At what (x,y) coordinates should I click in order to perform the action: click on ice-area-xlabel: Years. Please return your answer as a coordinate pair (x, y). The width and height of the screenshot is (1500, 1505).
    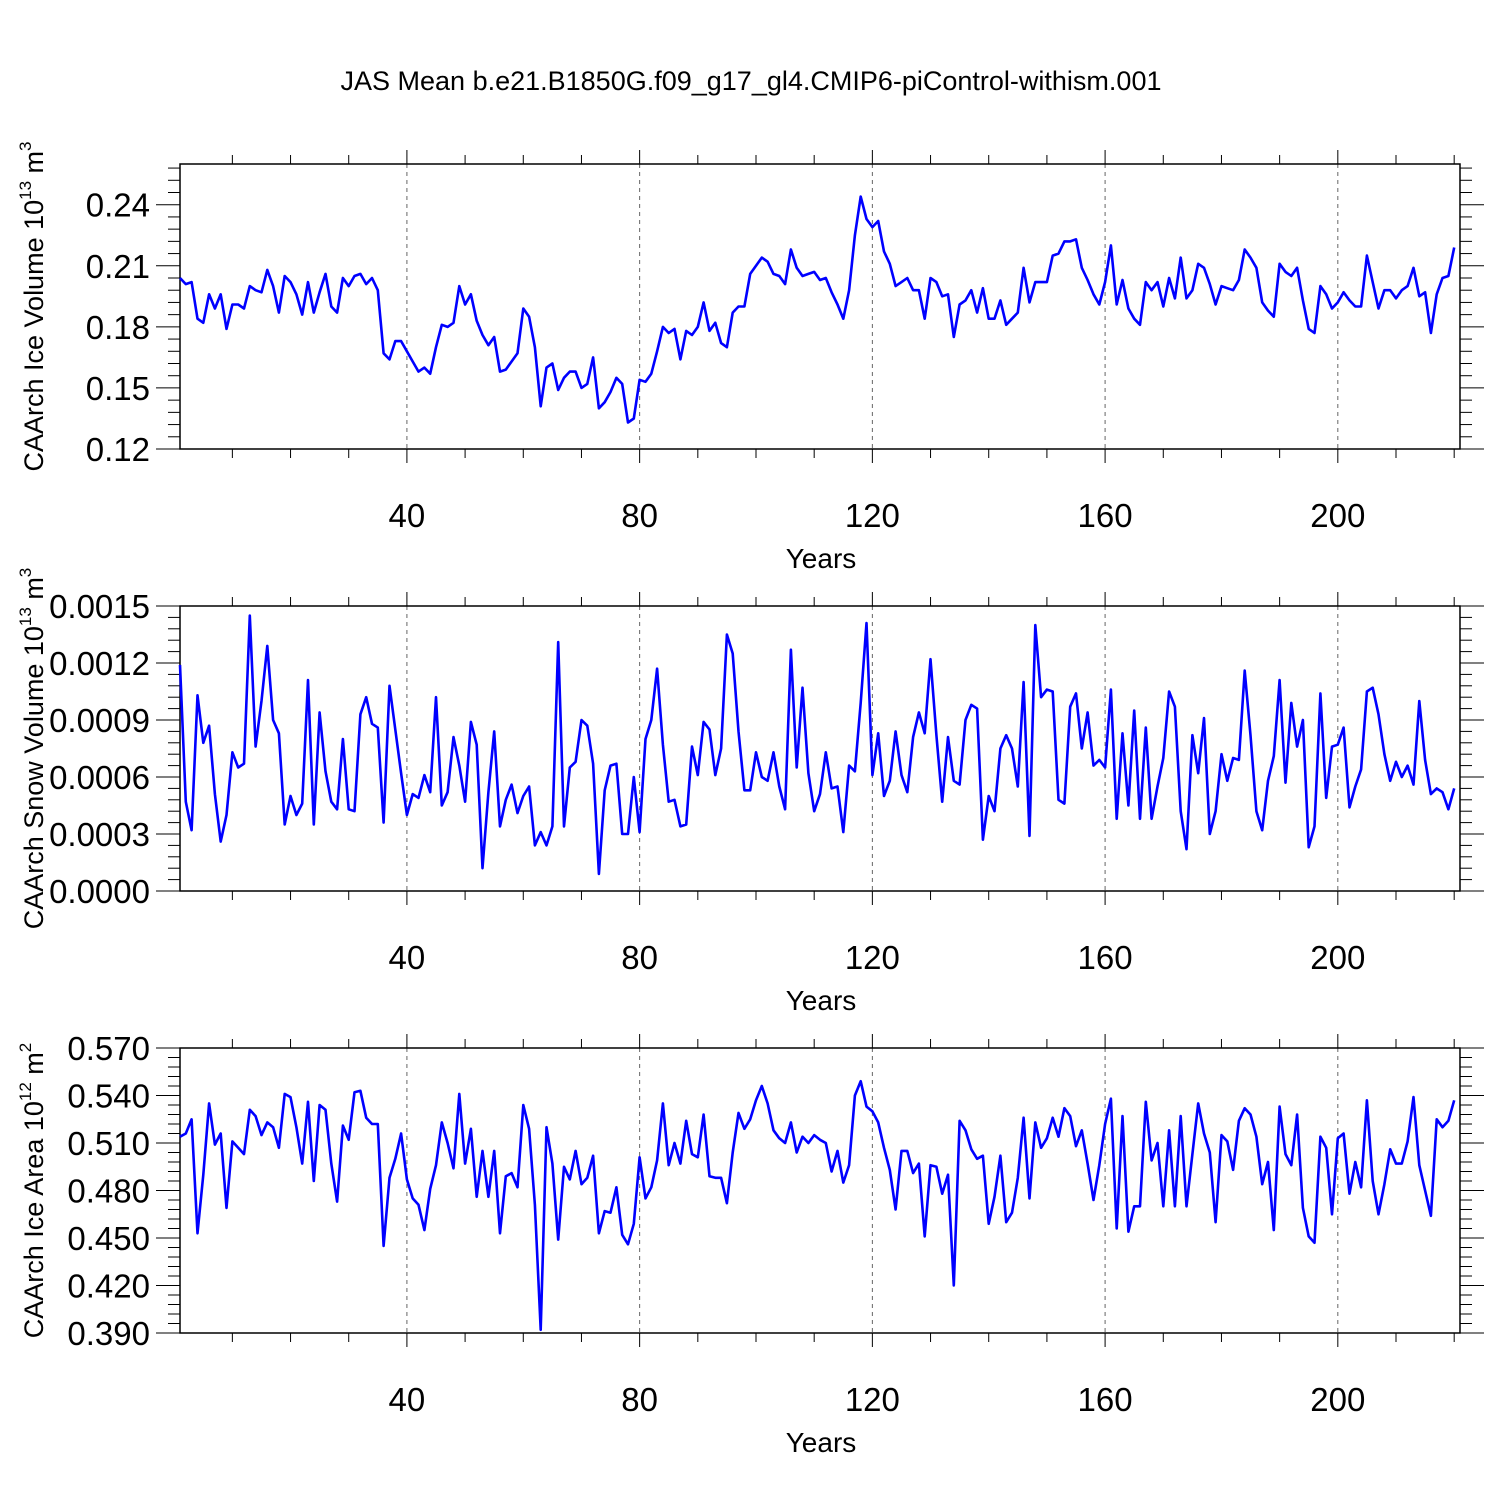
    Looking at the image, I should click on (821, 1442).